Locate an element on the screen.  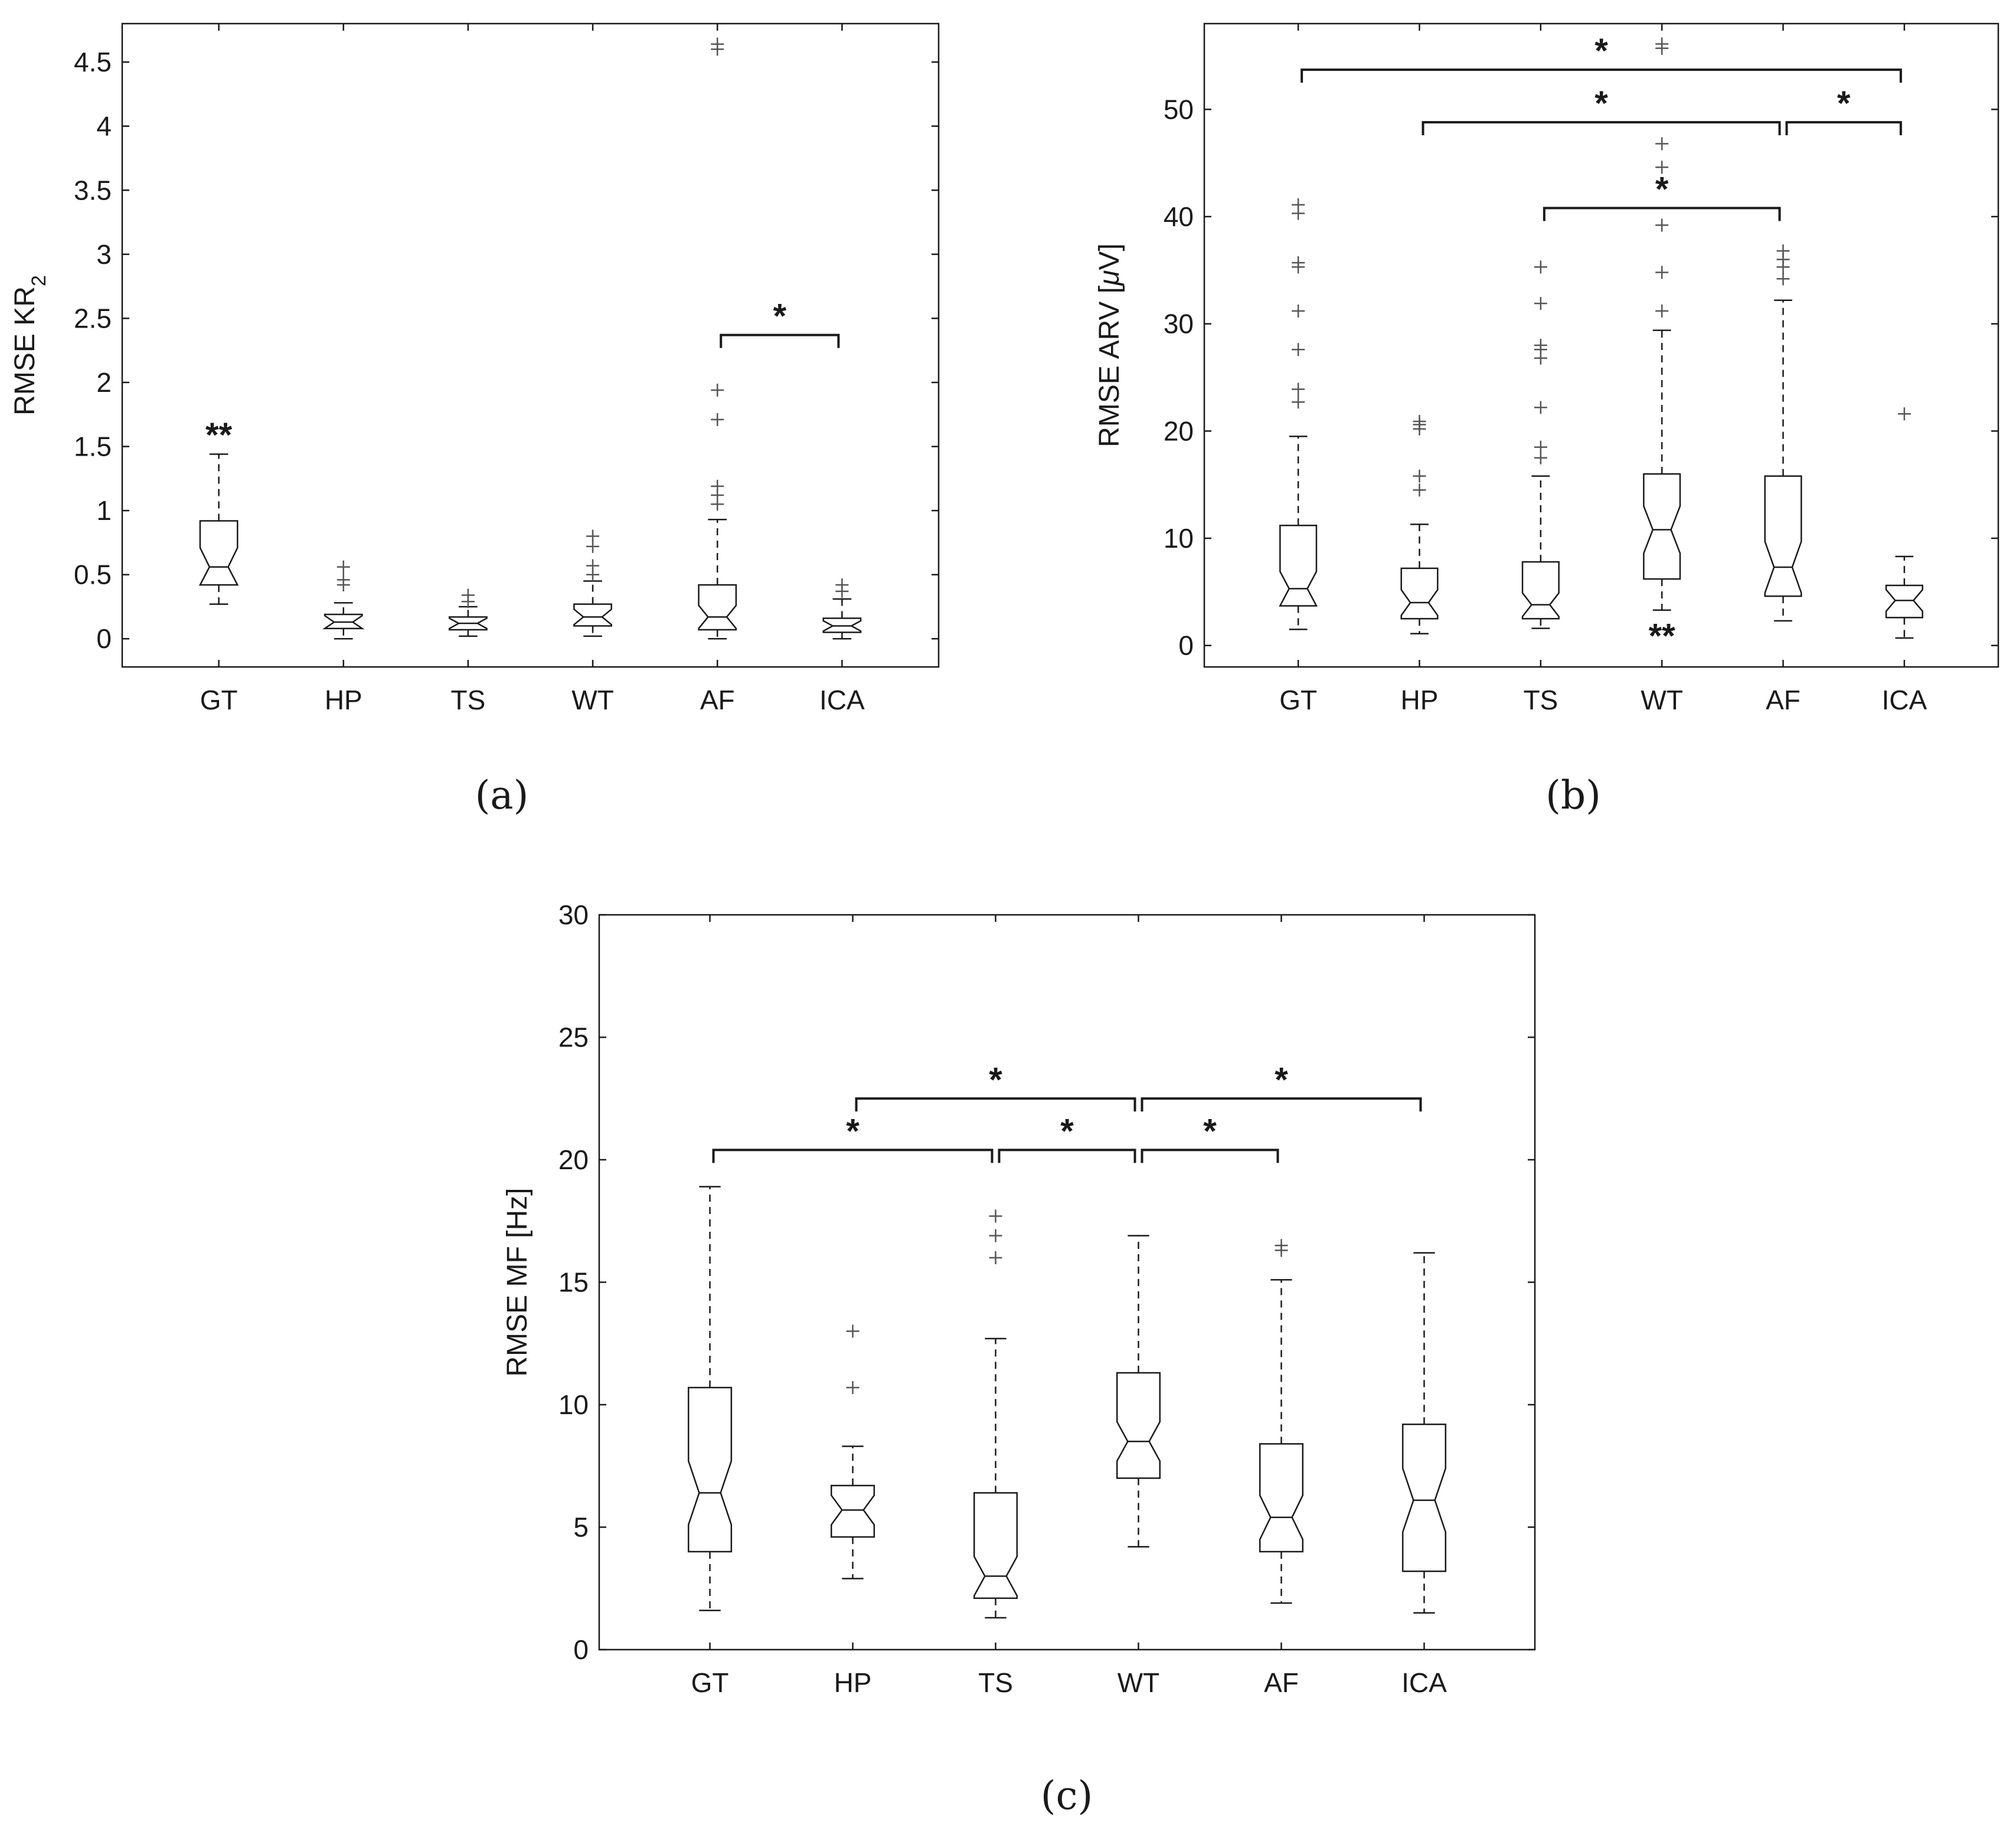
y-tick-label: 20 is located at coordinates (1179, 431).